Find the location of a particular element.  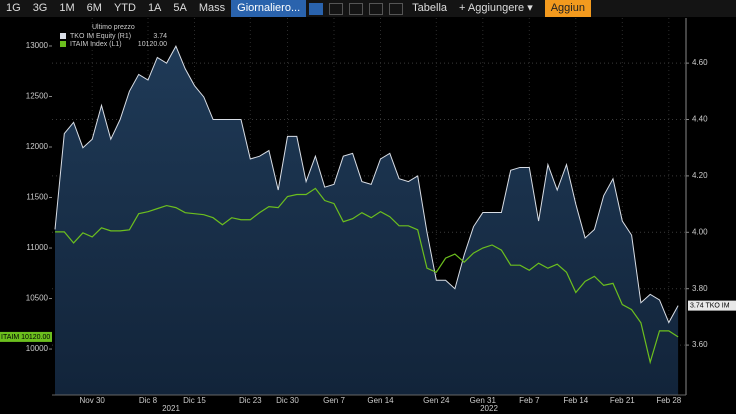

period-button: 3G is located at coordinates (40, 8).